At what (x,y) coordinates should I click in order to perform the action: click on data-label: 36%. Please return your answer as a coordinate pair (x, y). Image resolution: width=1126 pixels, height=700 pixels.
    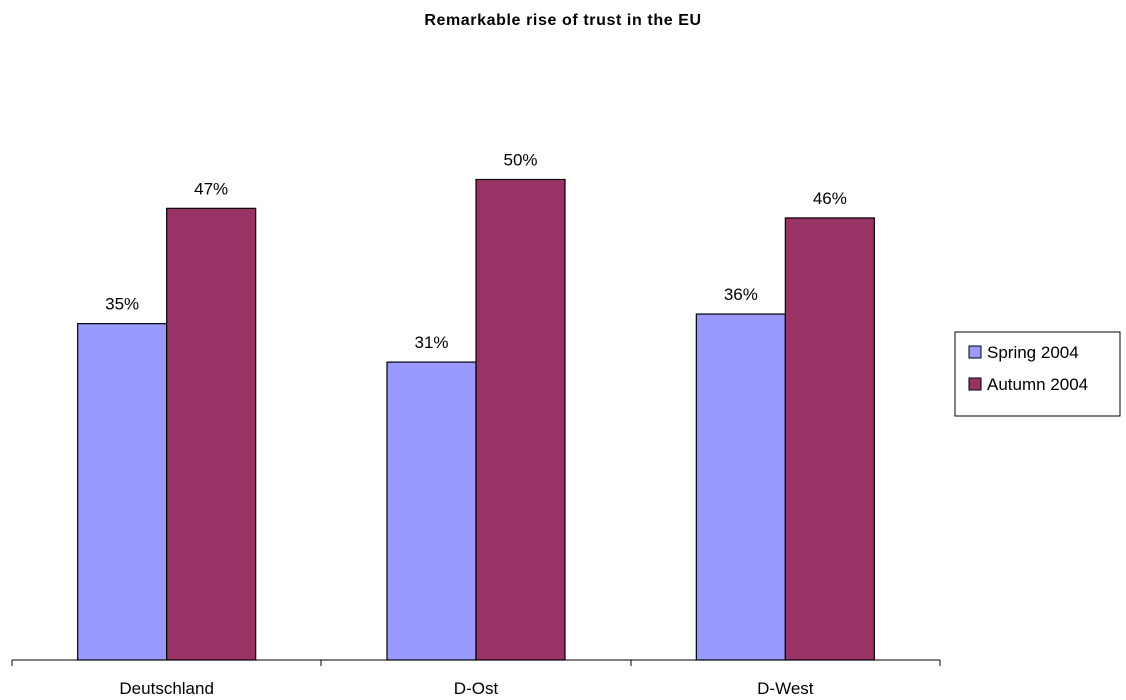
    Looking at the image, I should click on (741, 294).